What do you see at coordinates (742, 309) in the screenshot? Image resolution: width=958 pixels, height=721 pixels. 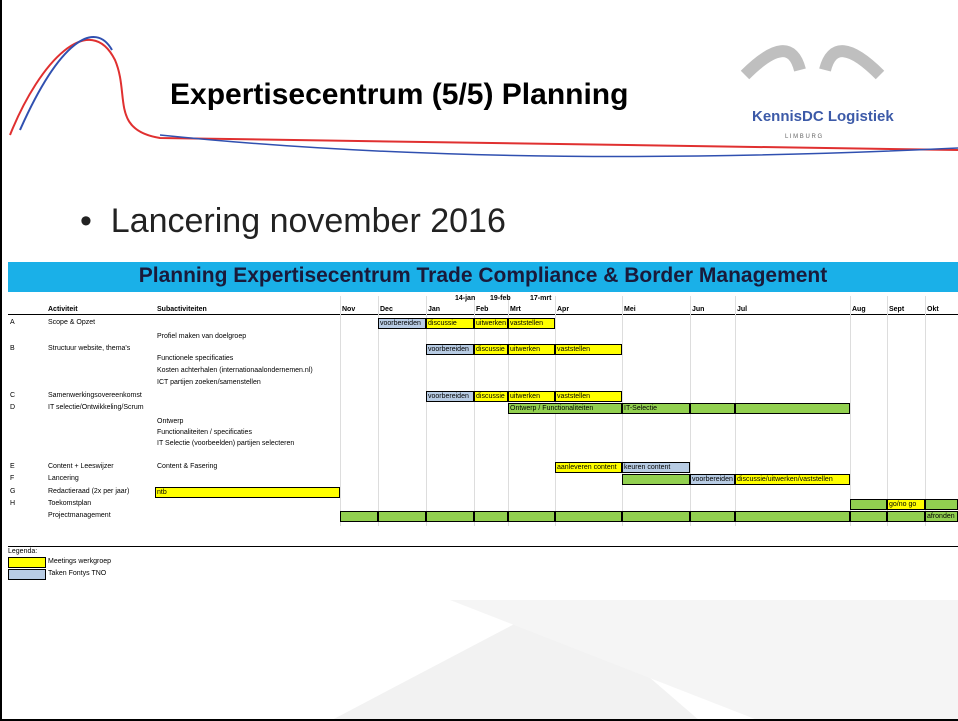 I see `month-label: Jul` at bounding box center [742, 309].